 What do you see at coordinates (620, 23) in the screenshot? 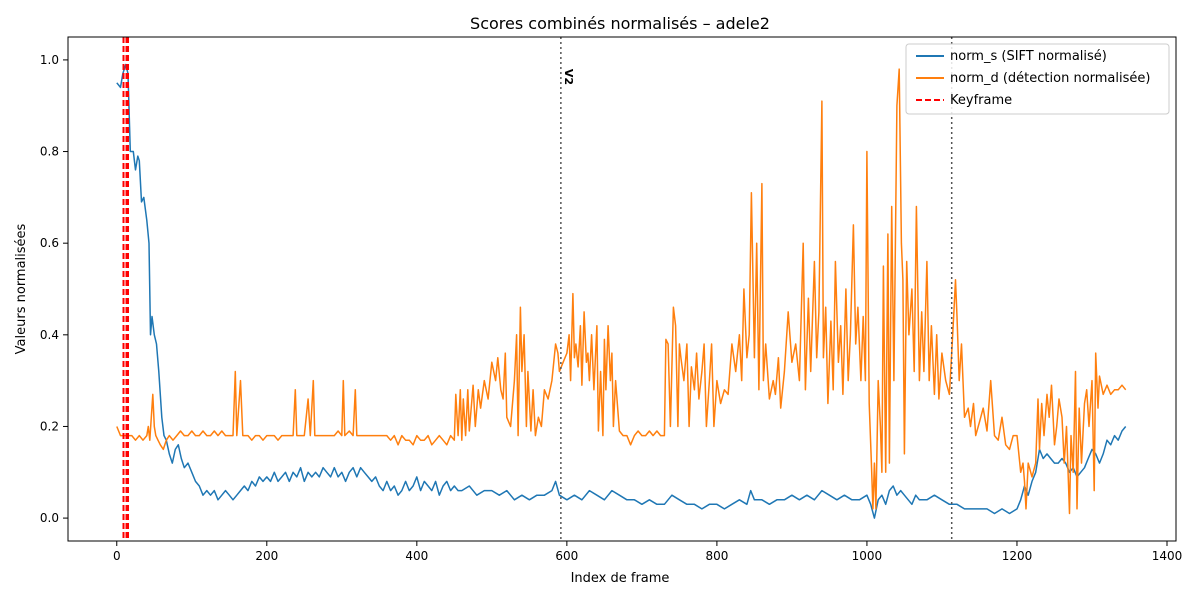
I see `chart-title: Scores combinés normalisés – adele2` at bounding box center [620, 23].